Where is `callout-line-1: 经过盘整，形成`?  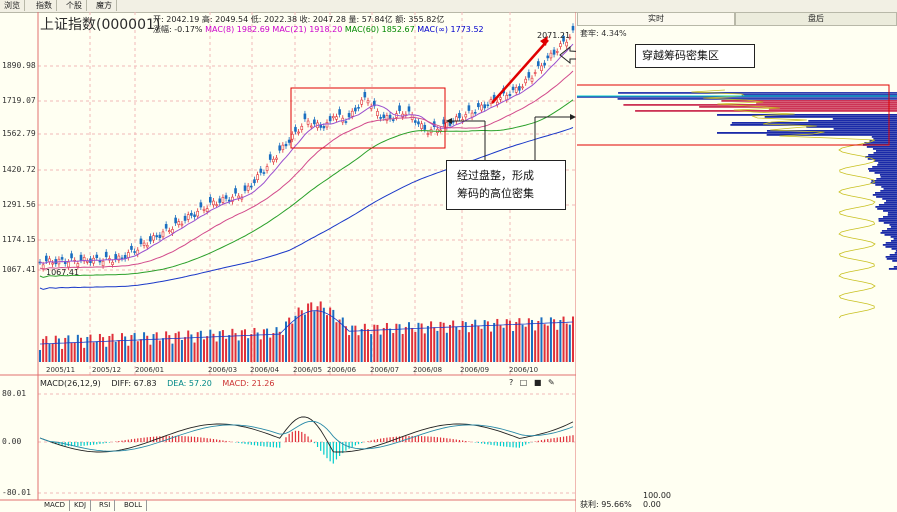
callout-line-1: 经过盘整，形成 is located at coordinates (495, 175).